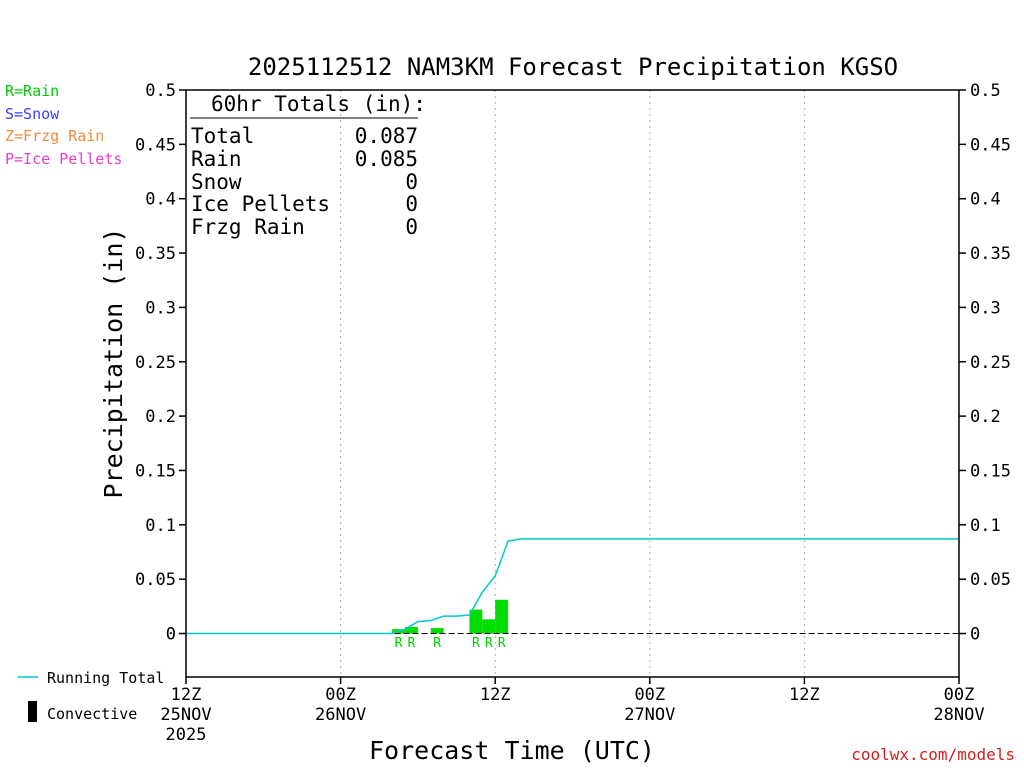 The image size is (1024, 768). What do you see at coordinates (260, 204) in the screenshot?
I see `totals-label-ice-pellets: Ice Pellets` at bounding box center [260, 204].